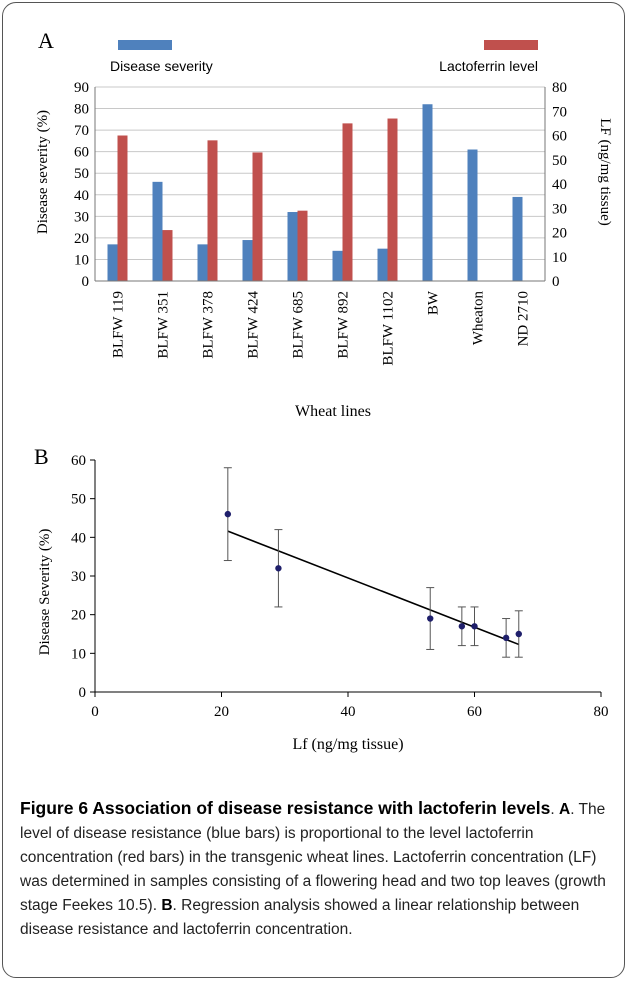  What do you see at coordinates (559, 234) in the screenshot?
I see `y2-tick-label: 20` at bounding box center [559, 234].